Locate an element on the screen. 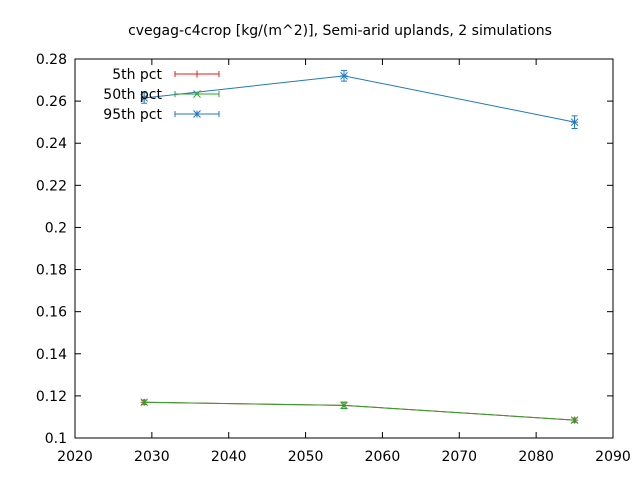 Image resolution: width=640 pixels, height=480 pixels. series-50th-pct is located at coordinates (359, 411).